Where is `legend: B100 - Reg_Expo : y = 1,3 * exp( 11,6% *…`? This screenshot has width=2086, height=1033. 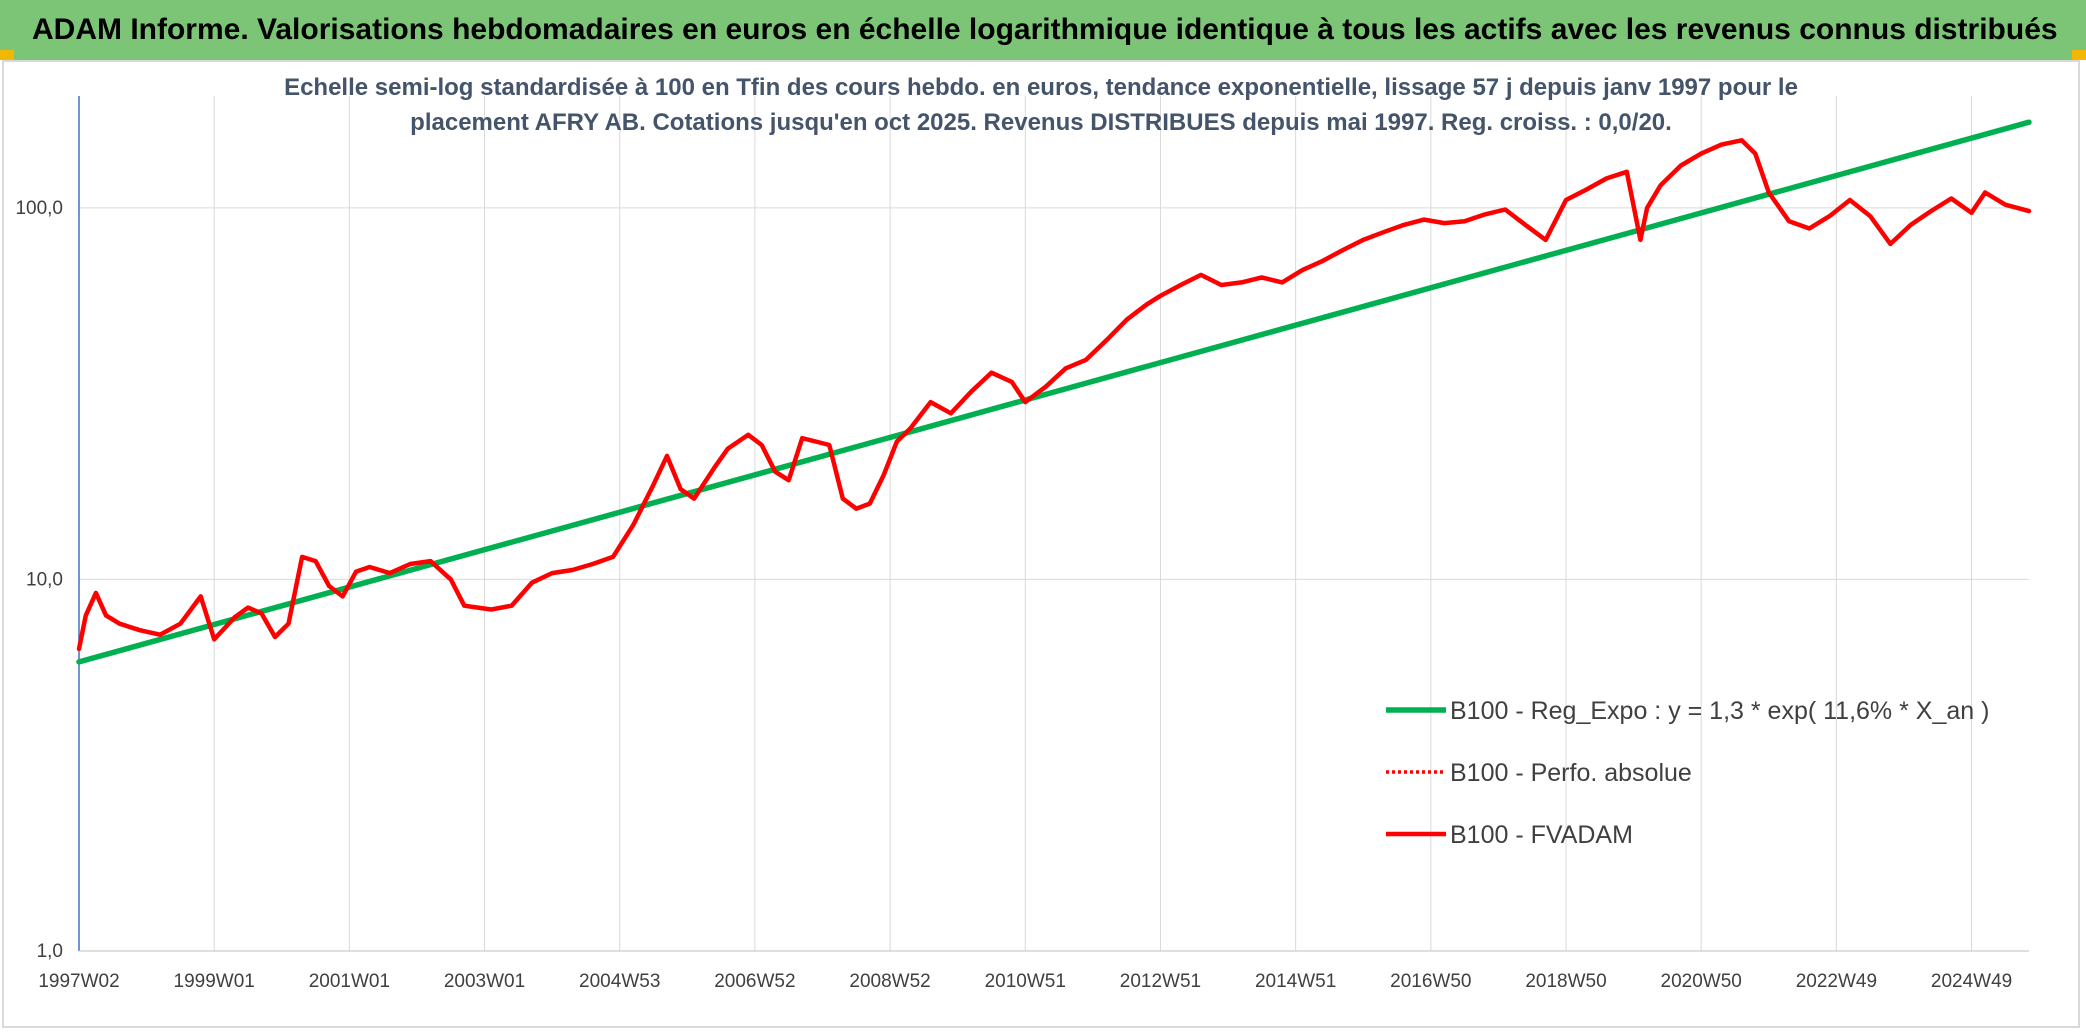 legend: B100 - Reg_Expo : y = 1,3 * exp( 11,6% *… is located at coordinates (1687, 773).